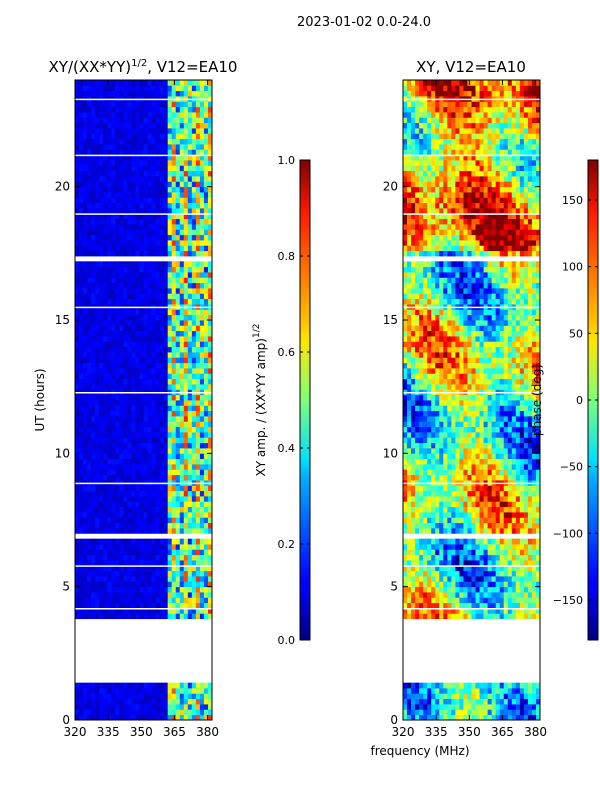 This screenshot has width=600, height=800. I want to click on y-tick-label: 15, so click(62, 320).